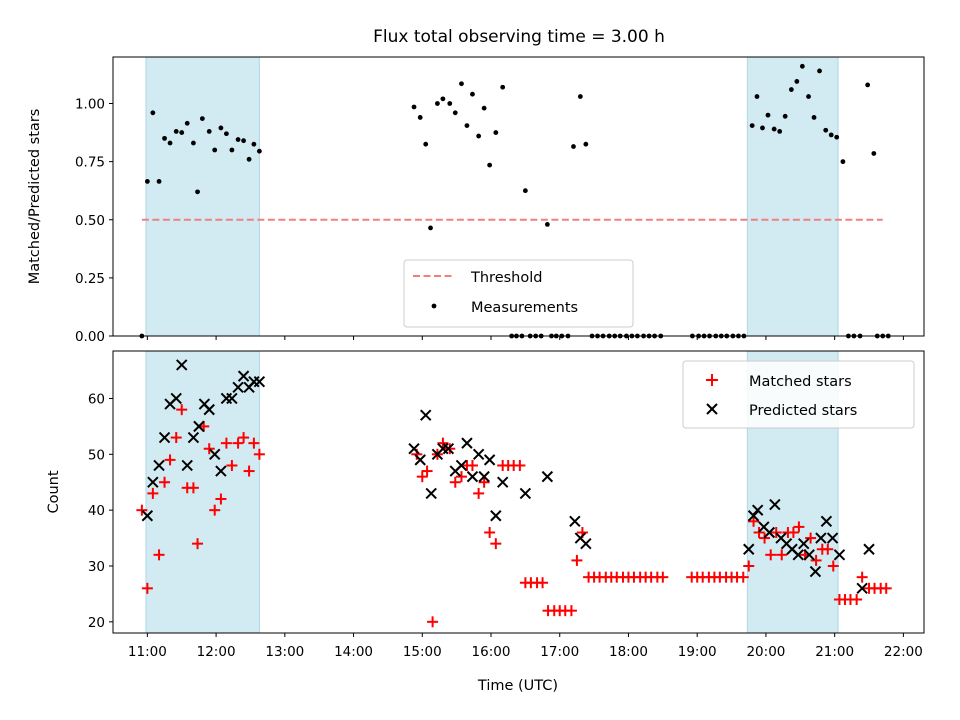 This screenshot has height=720, width=960. I want to click on x-tick-label: 22:00, so click(903, 652).